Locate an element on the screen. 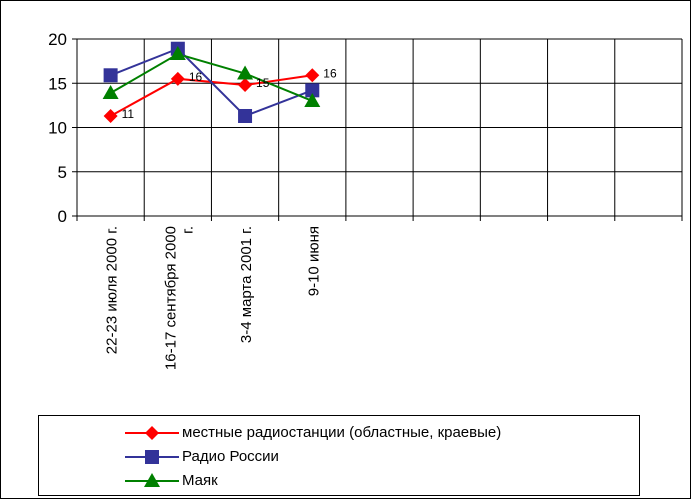 The width and height of the screenshot is (691, 499). y-tick-label: 0 is located at coordinates (62, 216).